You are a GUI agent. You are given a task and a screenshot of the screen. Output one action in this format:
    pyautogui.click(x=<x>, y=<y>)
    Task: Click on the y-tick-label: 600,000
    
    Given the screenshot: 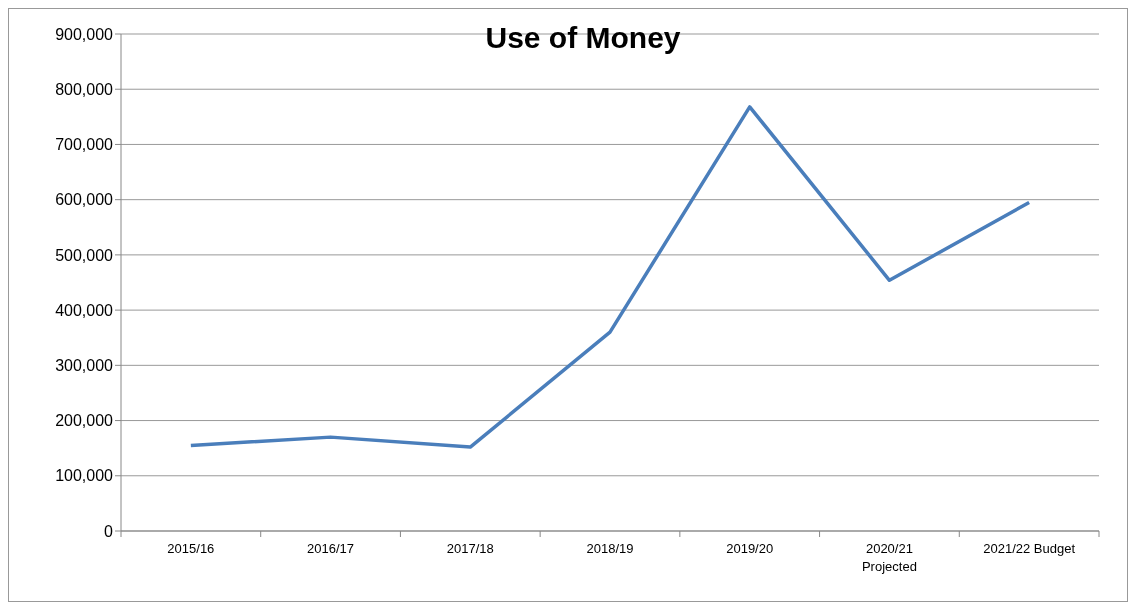 What is the action you would take?
    pyautogui.click(x=84, y=200)
    